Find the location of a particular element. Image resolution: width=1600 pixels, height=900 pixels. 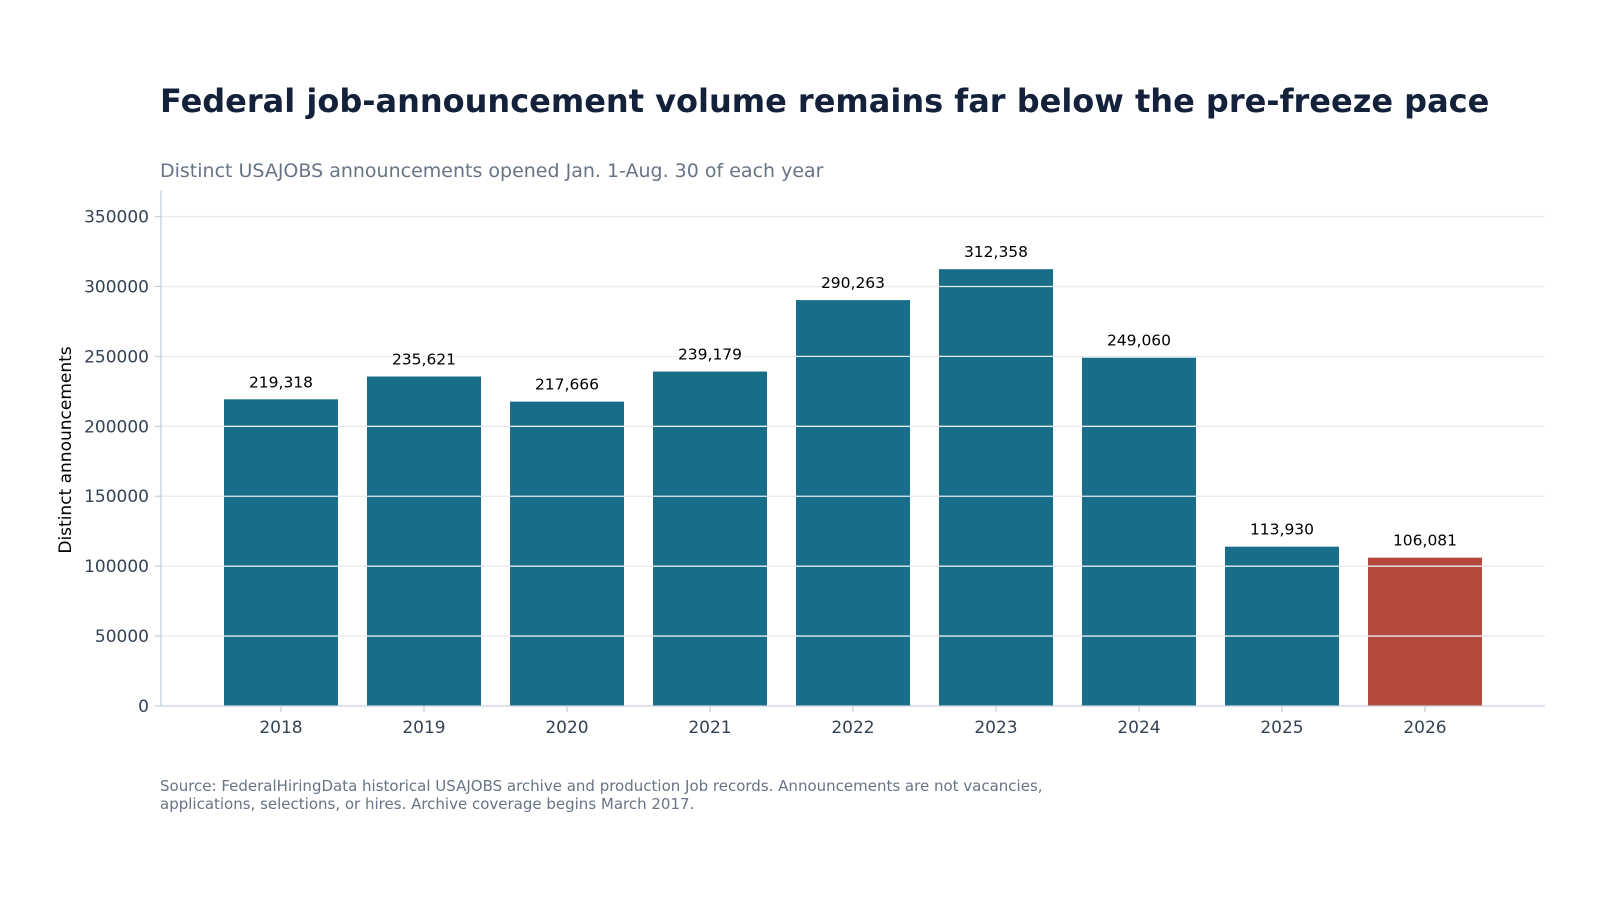

data-label: 290,263 is located at coordinates (853, 283).